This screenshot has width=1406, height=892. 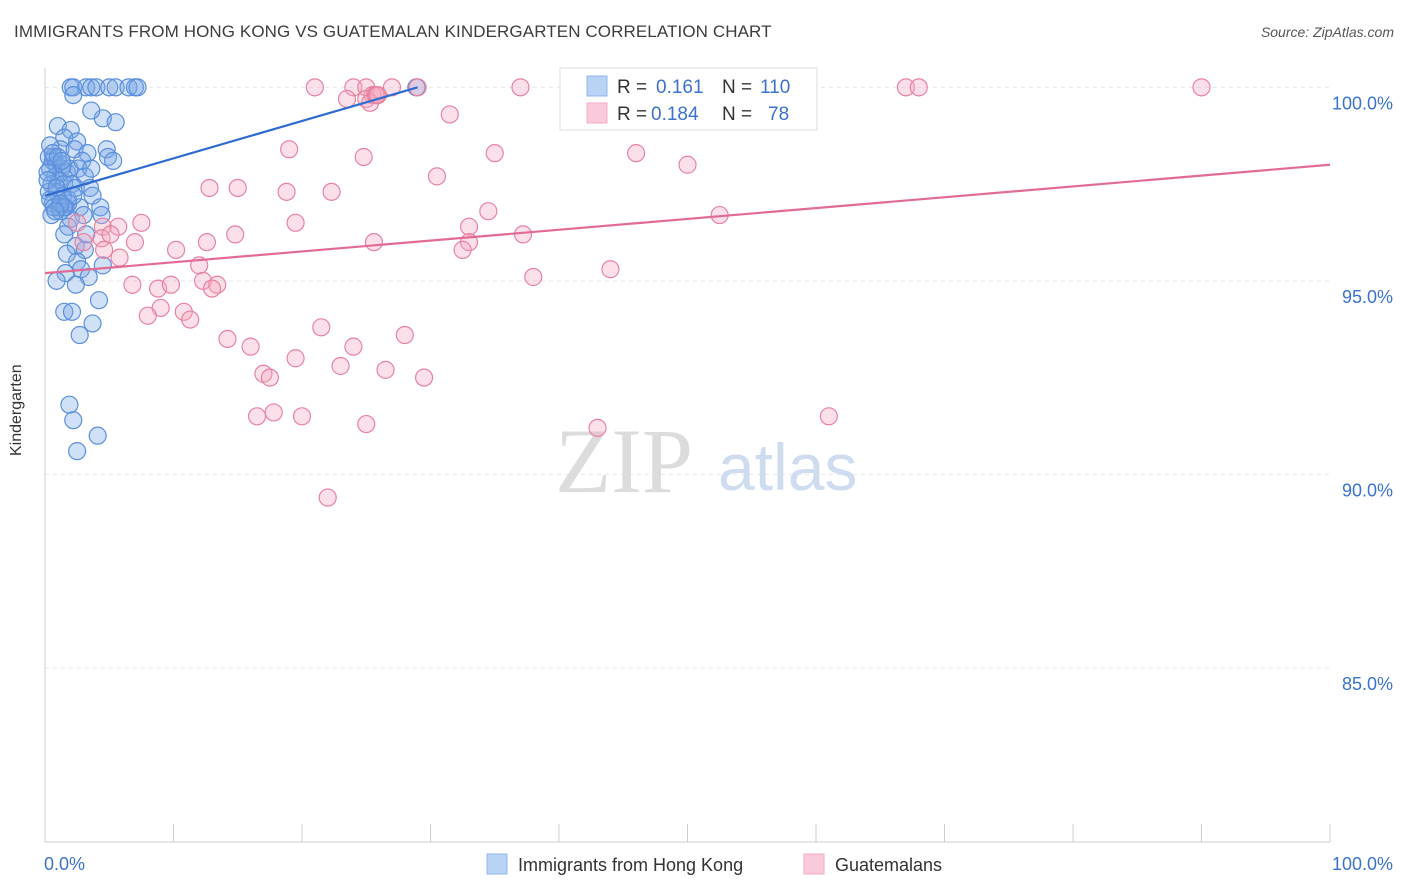 I want to click on x-tick-label-0: 0.0%, so click(x=64, y=864).